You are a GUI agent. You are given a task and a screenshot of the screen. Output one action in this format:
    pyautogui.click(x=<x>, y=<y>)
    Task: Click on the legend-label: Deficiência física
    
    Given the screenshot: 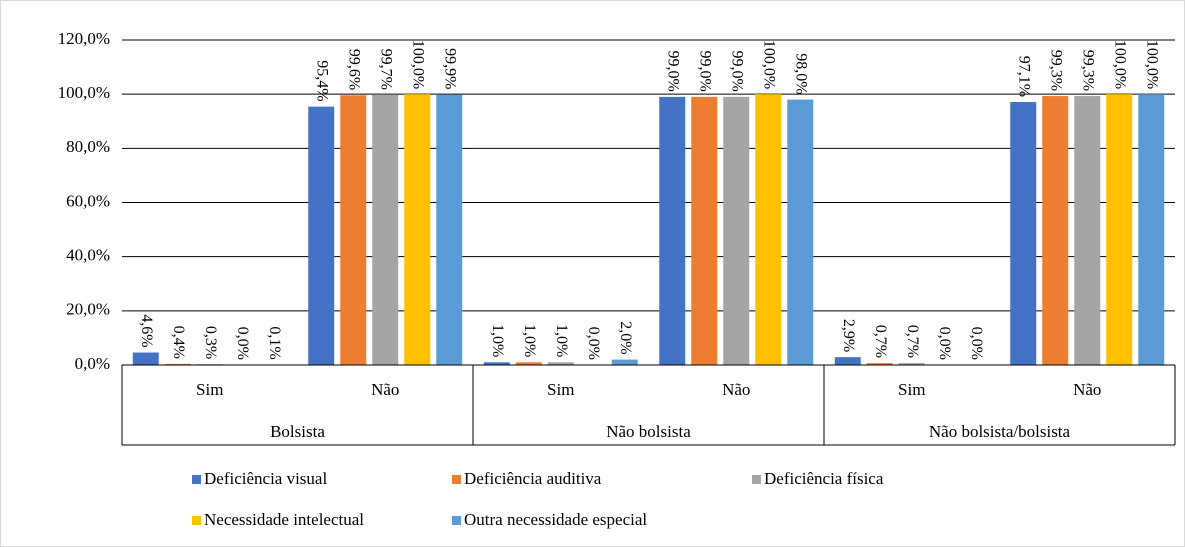 What is the action you would take?
    pyautogui.click(x=824, y=478)
    